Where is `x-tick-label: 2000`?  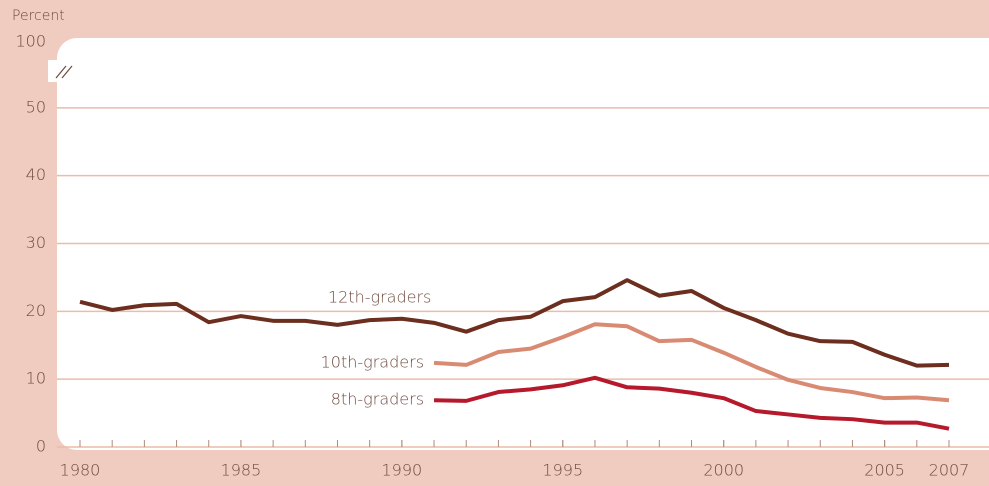
x-tick-label: 2000 is located at coordinates (723, 470).